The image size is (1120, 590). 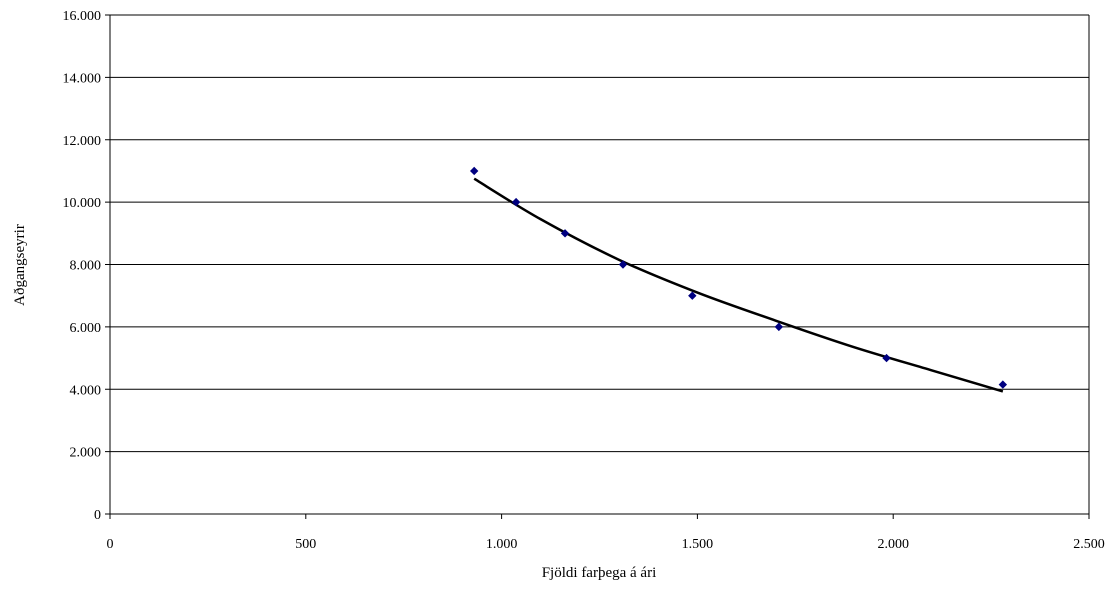 I want to click on x-tick-labels: 0 500 1.000 1.500 2.000 2.500, so click(x=606, y=533).